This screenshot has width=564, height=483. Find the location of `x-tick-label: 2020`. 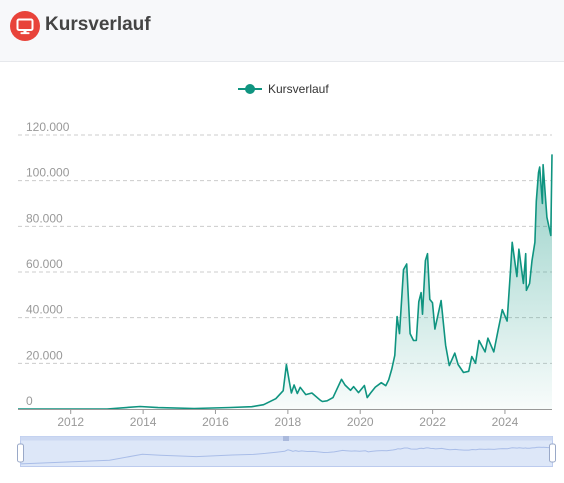

x-tick-label: 2020 is located at coordinates (360, 422).